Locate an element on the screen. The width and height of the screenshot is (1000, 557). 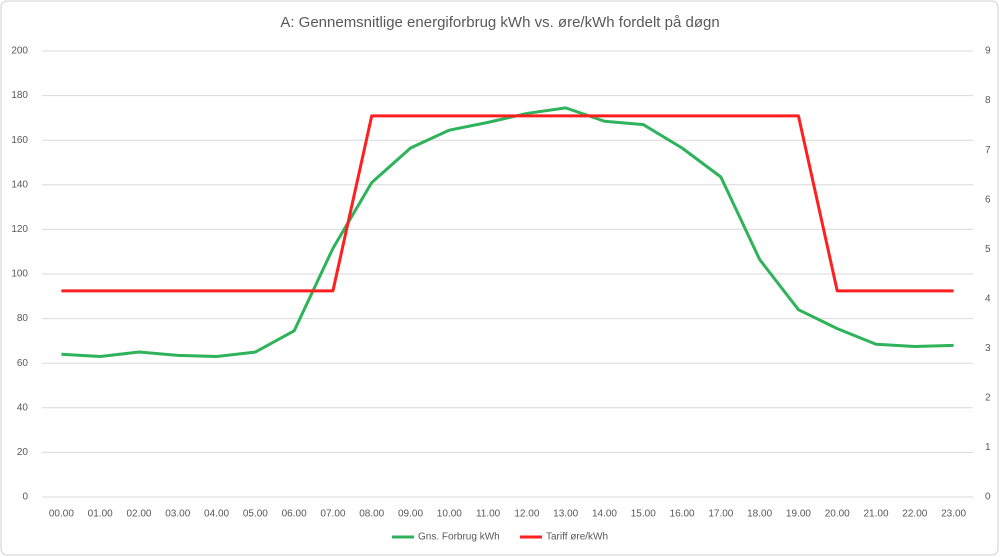
x-tick-label: 09.00 is located at coordinates (410, 514).